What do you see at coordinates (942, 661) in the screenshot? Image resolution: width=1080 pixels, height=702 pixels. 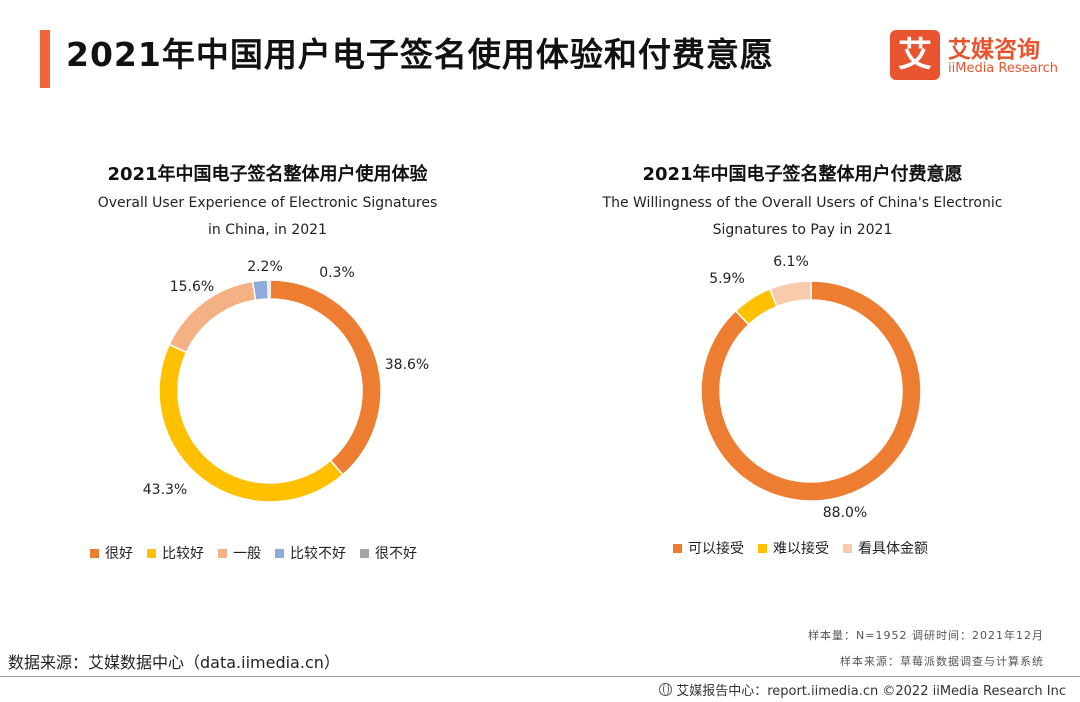 I see `sample-source: 样本来源：草莓派数据调查与计算系统` at bounding box center [942, 661].